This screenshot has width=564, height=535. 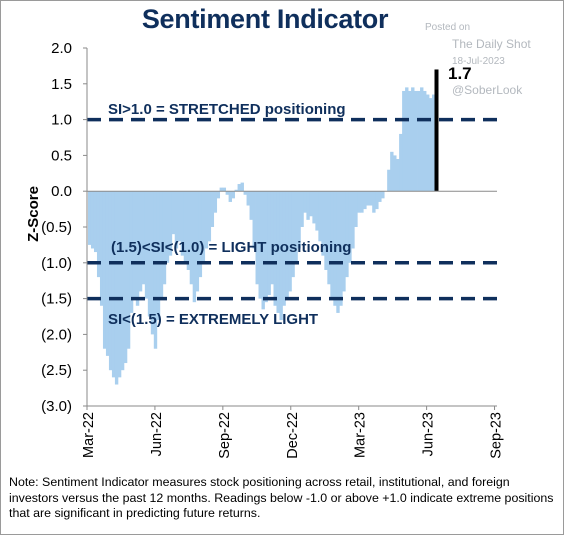 I want to click on y-tick-label: (2.0), so click(x=56, y=334).